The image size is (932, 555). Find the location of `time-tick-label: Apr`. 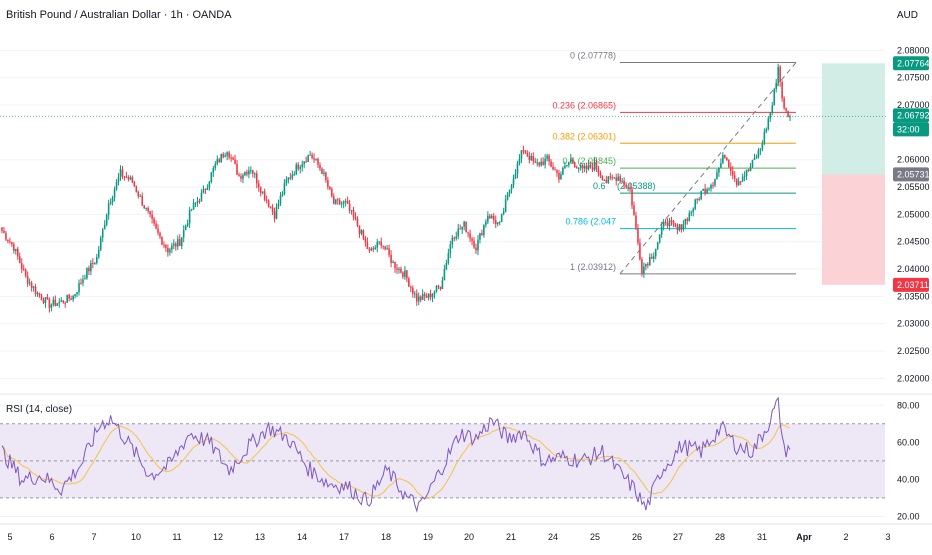

time-tick-label: Apr is located at coordinates (804, 537).